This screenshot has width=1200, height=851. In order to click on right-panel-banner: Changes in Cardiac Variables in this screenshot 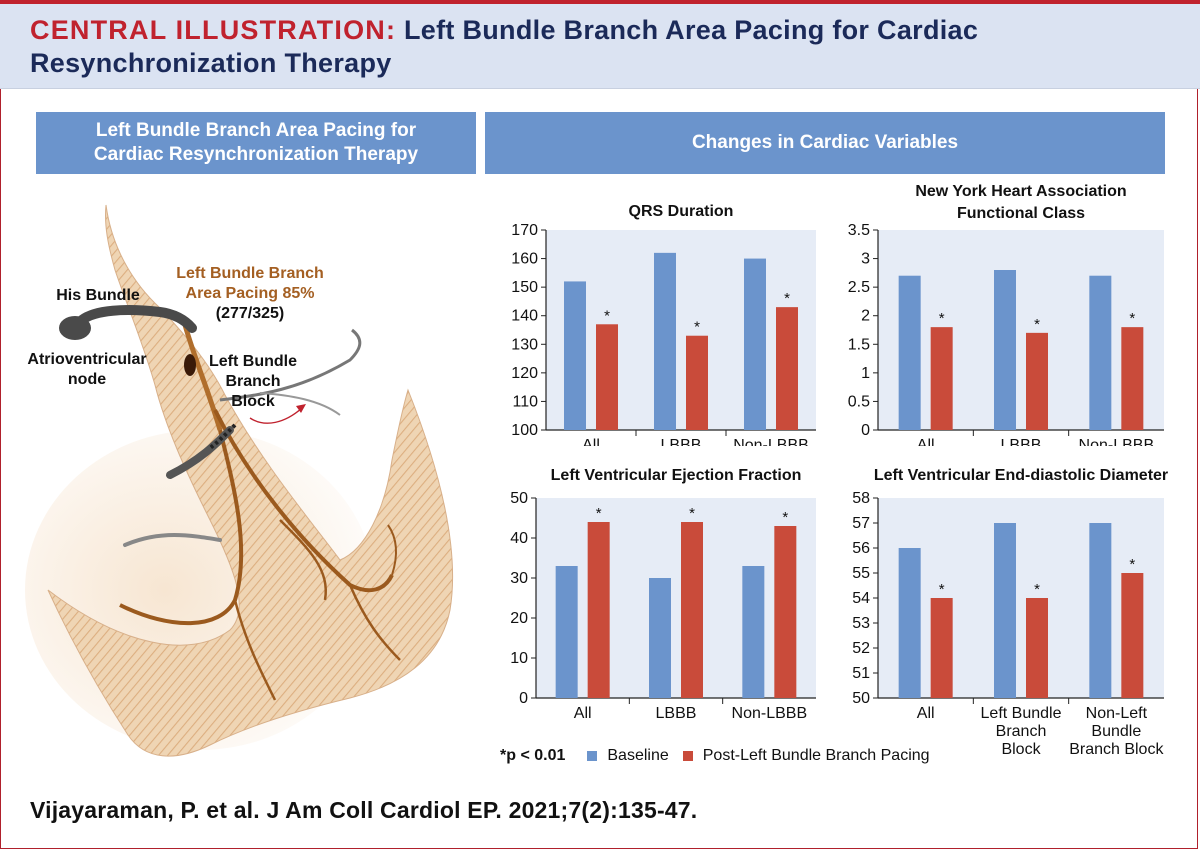, I will do `click(825, 143)`.